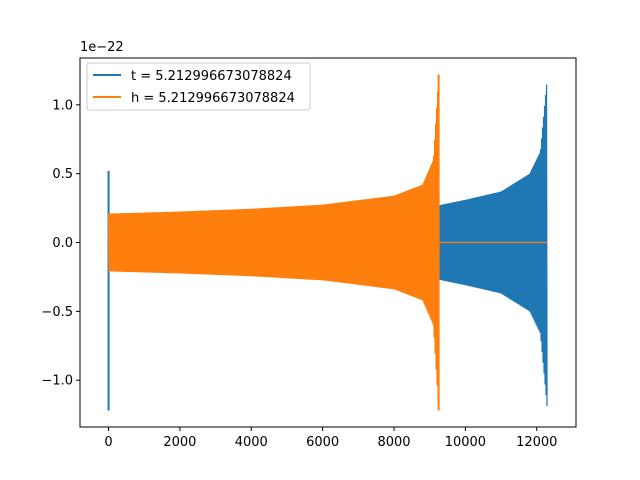 The image size is (640, 480). What do you see at coordinates (57, 312) in the screenshot?
I see `y-tick-label: −0.5` at bounding box center [57, 312].